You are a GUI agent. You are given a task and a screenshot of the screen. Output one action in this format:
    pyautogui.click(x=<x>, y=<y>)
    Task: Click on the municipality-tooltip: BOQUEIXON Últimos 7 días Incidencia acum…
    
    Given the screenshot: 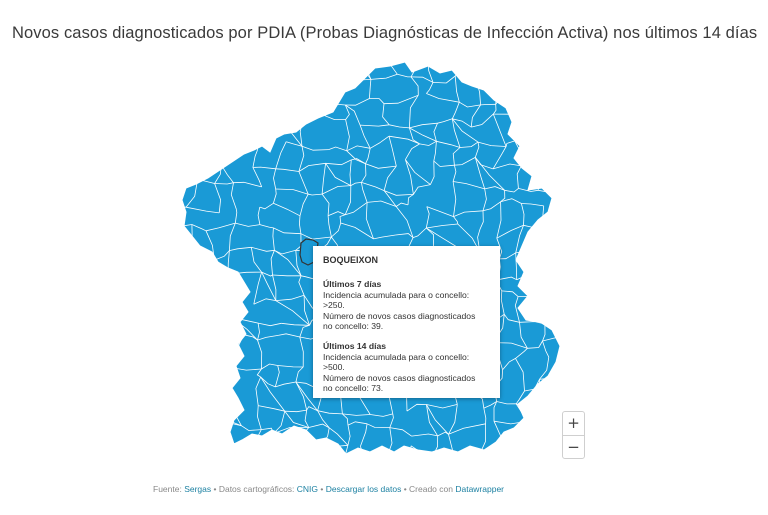 What is the action you would take?
    pyautogui.click(x=406, y=322)
    